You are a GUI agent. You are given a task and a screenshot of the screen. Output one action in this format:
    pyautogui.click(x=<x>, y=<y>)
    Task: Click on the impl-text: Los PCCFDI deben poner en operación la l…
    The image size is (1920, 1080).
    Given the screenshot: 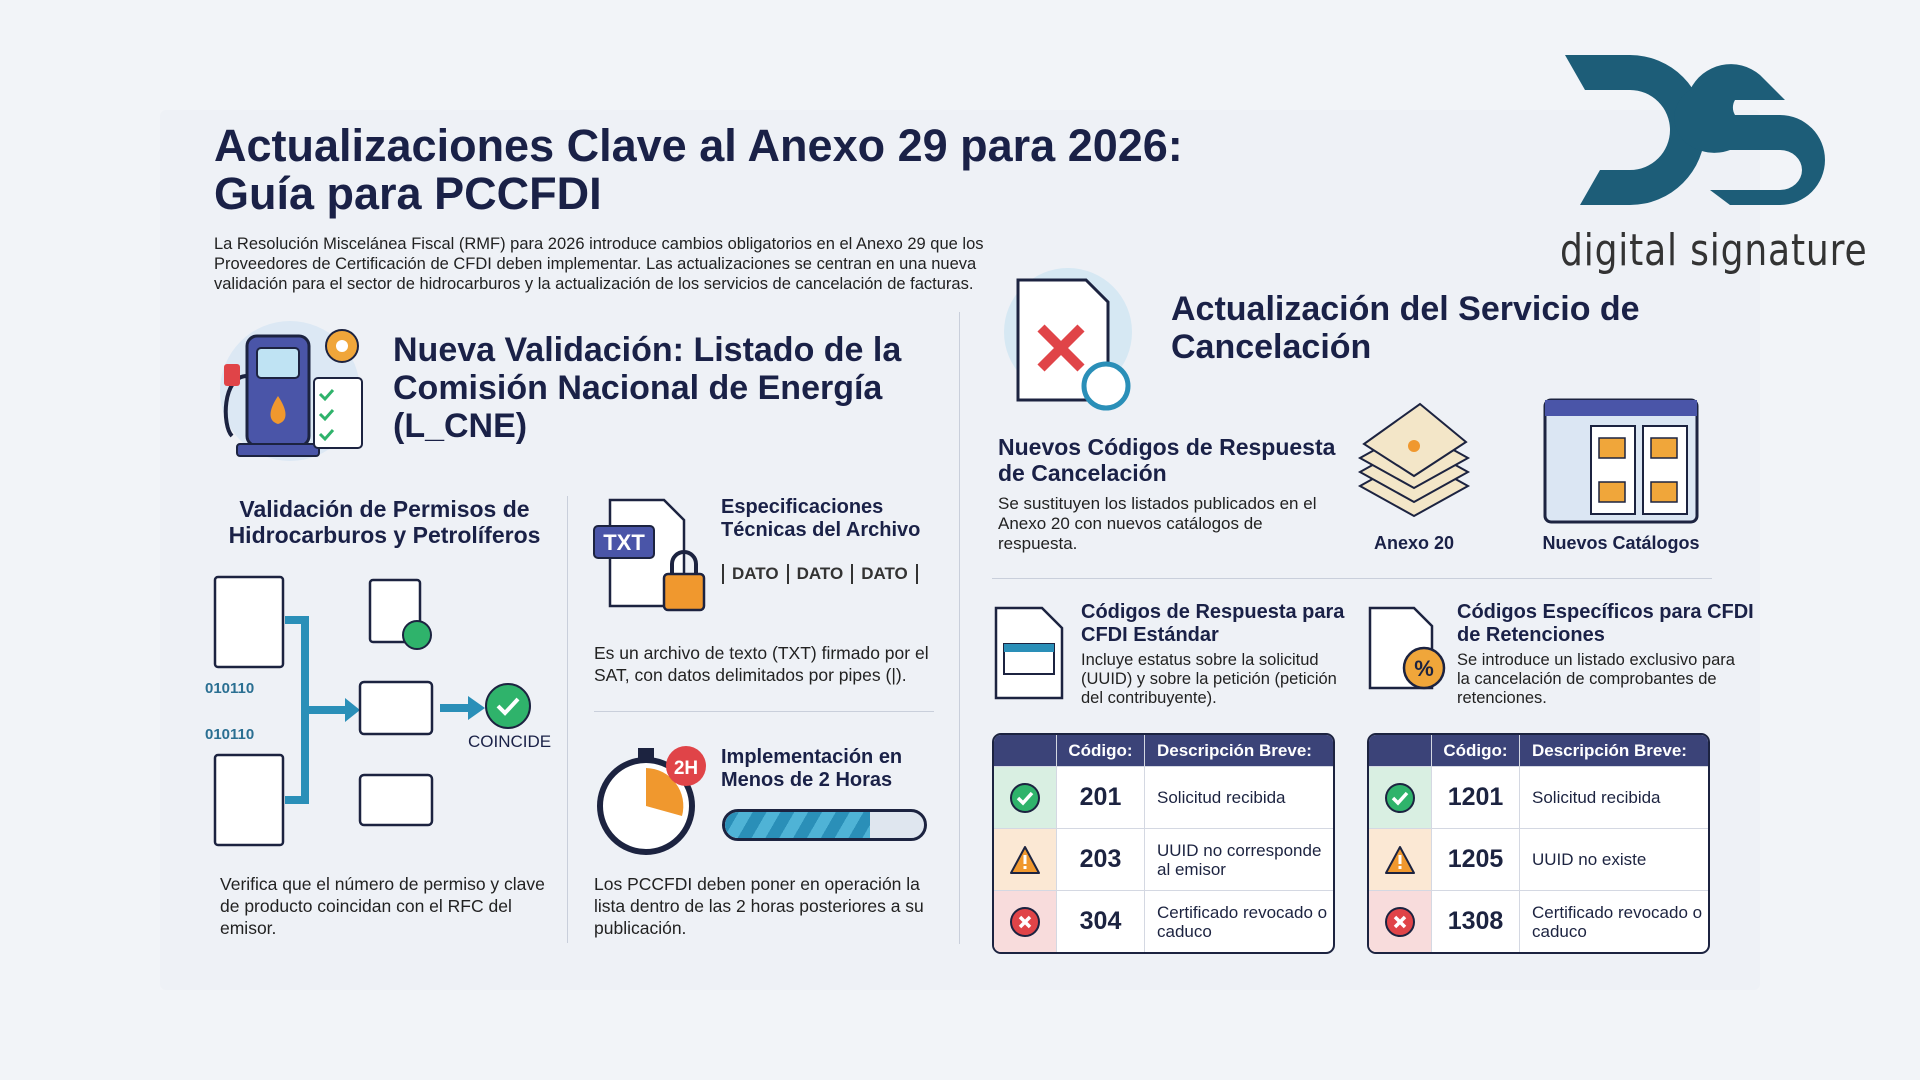 What is the action you would take?
    pyautogui.click(x=759, y=906)
    